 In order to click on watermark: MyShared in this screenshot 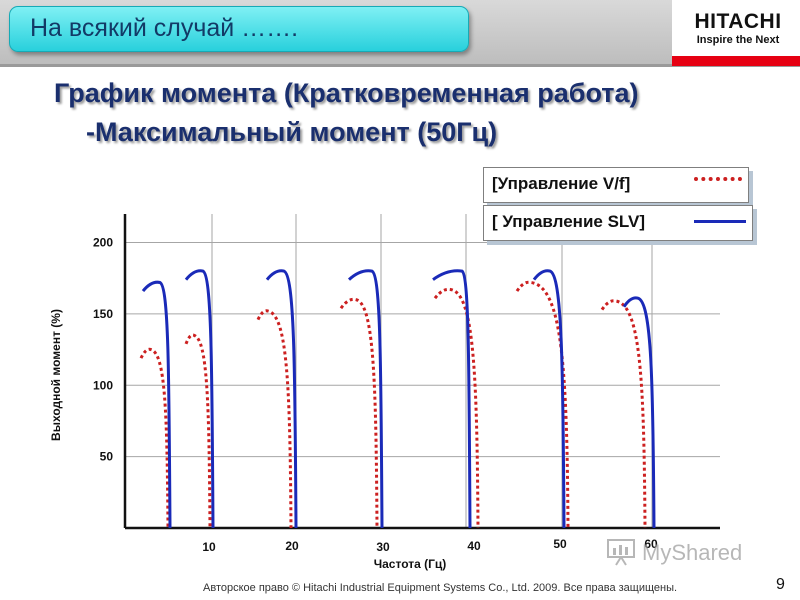, I will do `click(686, 554)`.